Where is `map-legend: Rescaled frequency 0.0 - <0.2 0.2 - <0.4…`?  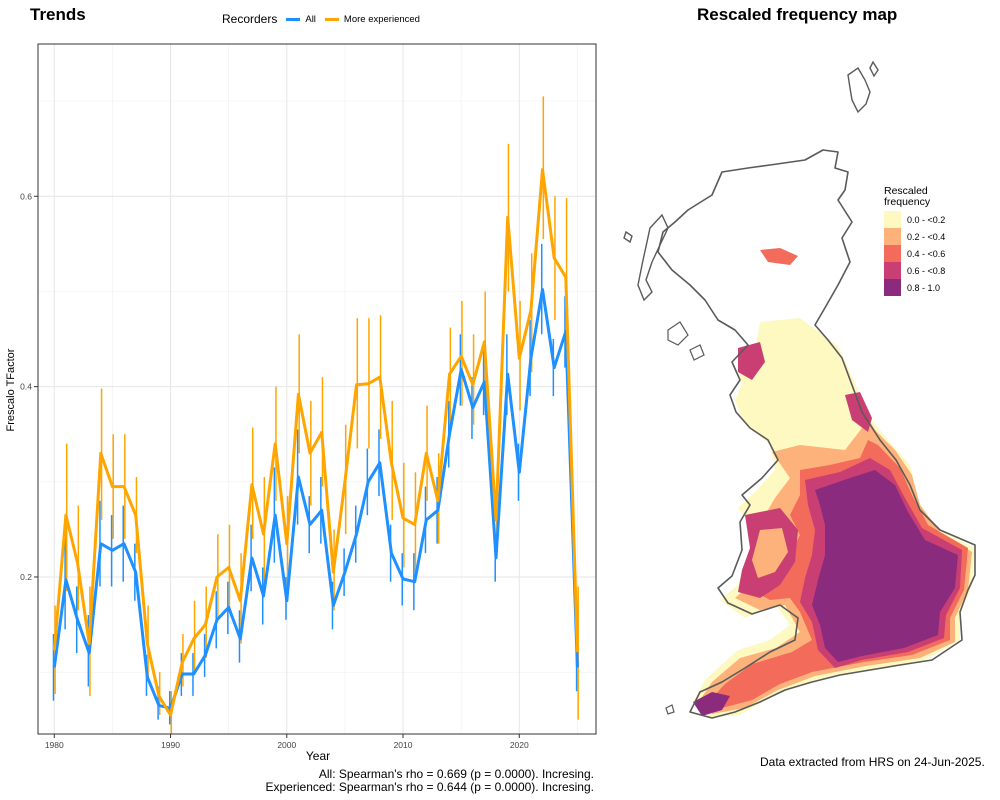 map-legend: Rescaled frequency 0.0 - <0.2 0.2 - <0.4… is located at coordinates (914, 241).